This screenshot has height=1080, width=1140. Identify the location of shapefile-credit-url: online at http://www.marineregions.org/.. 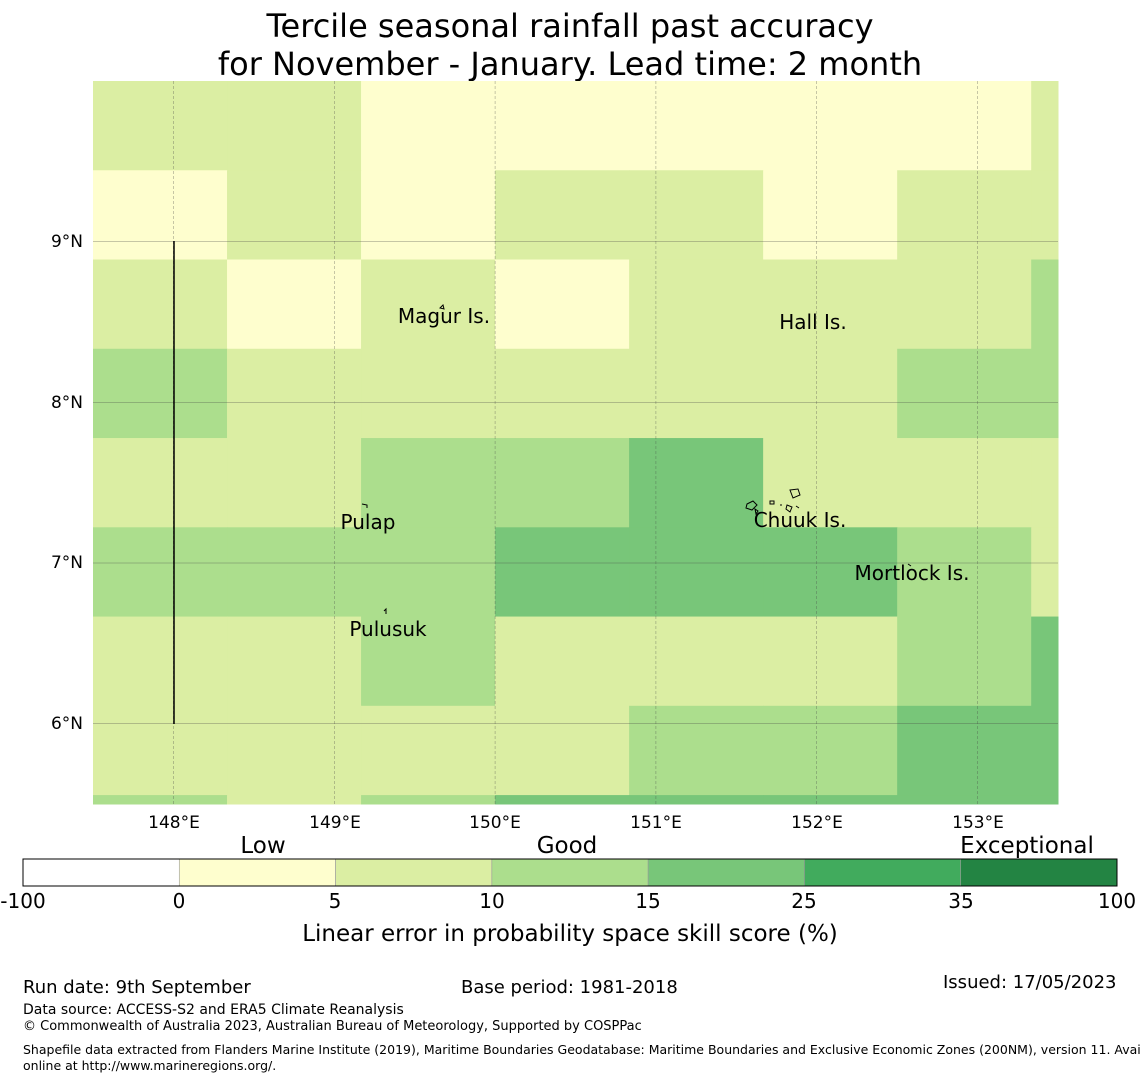
(150, 1065).